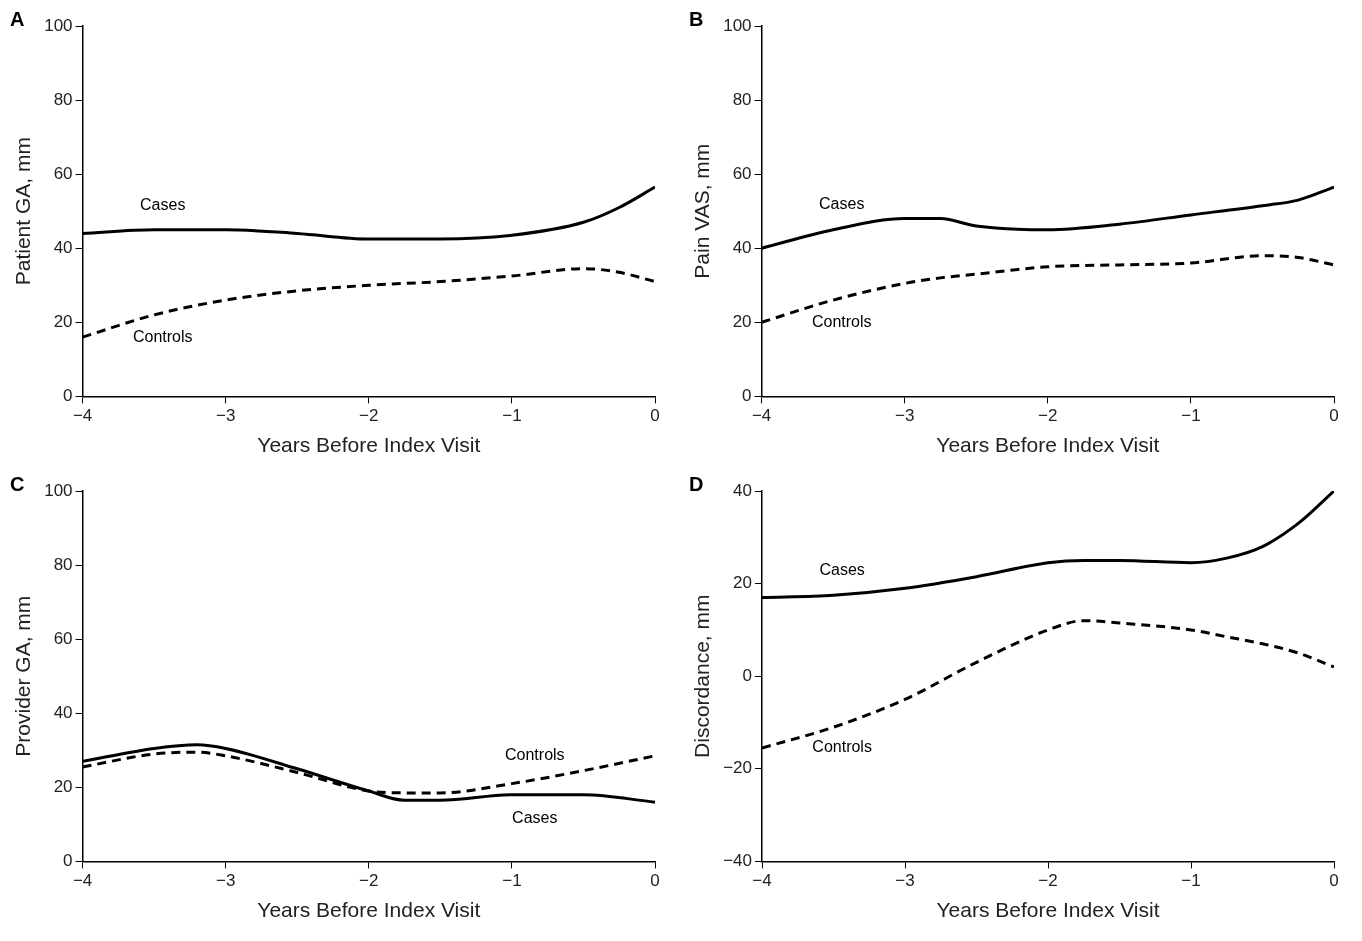 The height and width of the screenshot is (941, 1362). Describe the element at coordinates (702, 676) in the screenshot. I see `y-axis-title: Discordance, mm` at that location.